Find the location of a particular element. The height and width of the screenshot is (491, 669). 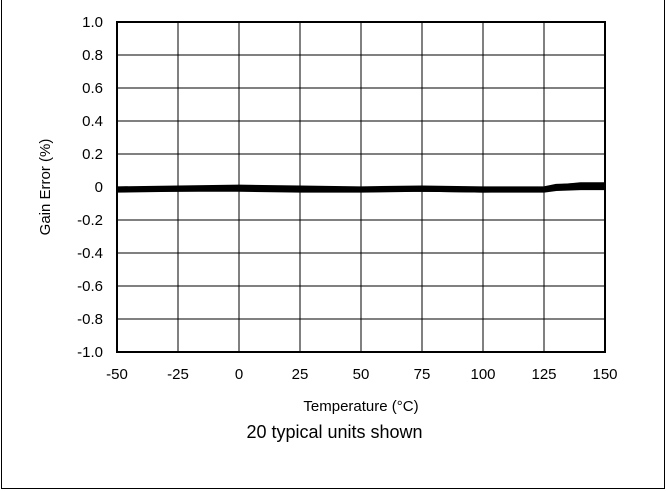

y-tick-label: 1.0 is located at coordinates (92, 22).